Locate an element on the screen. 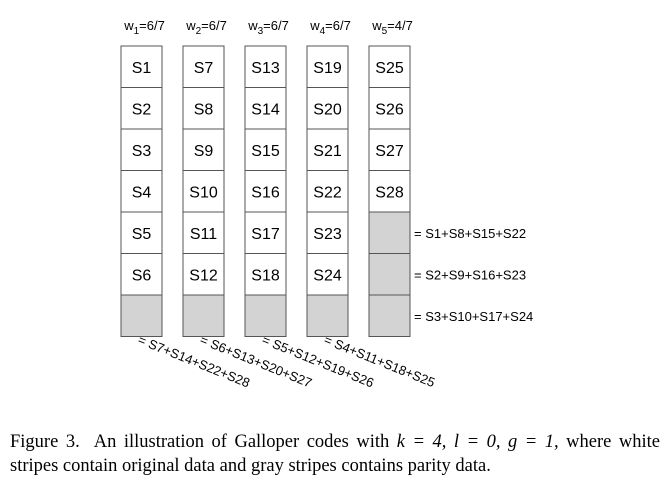 The height and width of the screenshot is (504, 672). data-cell-label-S19: S19 is located at coordinates (327, 68).